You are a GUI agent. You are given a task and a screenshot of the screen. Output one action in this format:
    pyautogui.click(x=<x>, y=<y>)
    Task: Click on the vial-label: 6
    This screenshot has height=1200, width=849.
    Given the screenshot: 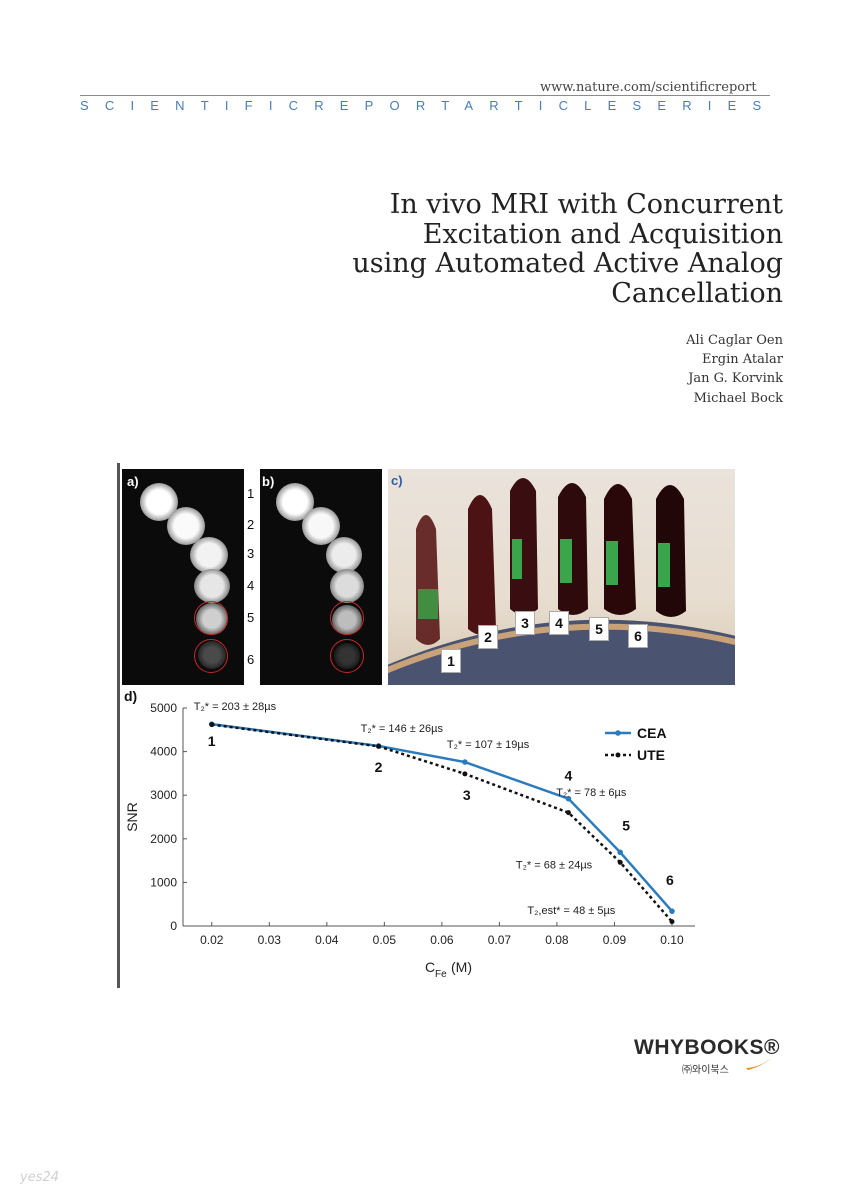 What is the action you would take?
    pyautogui.click(x=638, y=636)
    